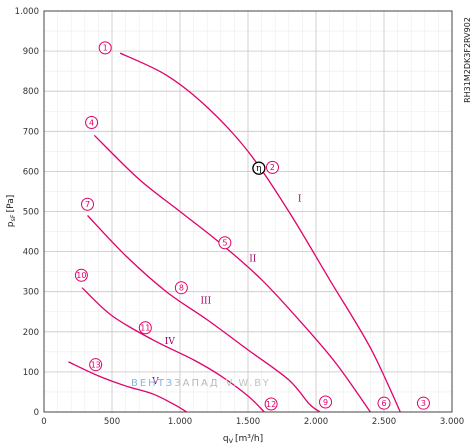 The width and height of the screenshot is (475, 446). I want to click on y-tick-label: 700, so click(31, 132).